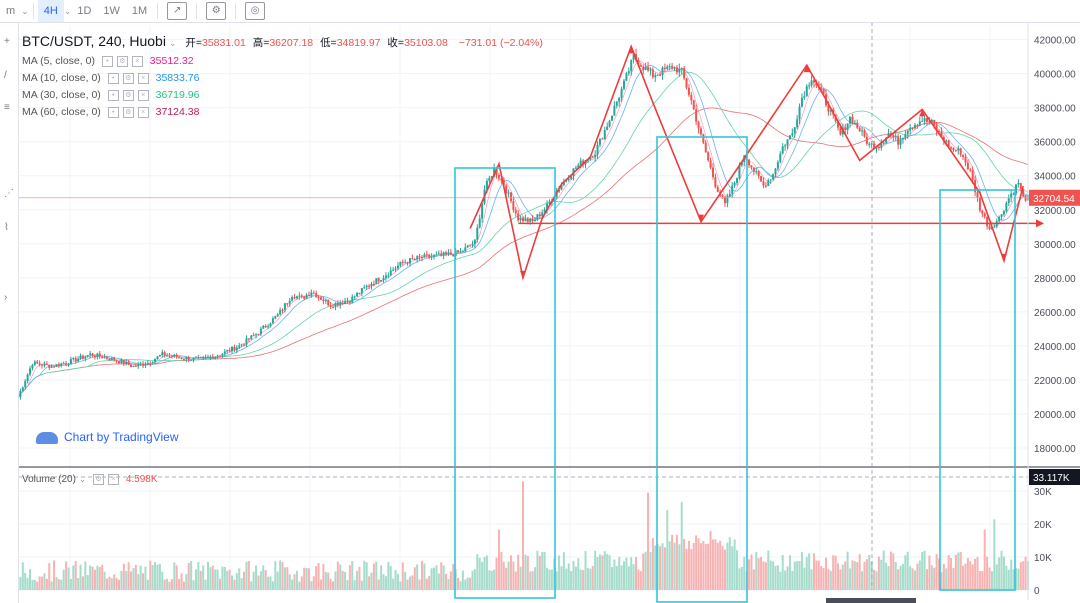  What do you see at coordinates (111, 11) in the screenshot?
I see `interval-1w: 1W` at bounding box center [111, 11].